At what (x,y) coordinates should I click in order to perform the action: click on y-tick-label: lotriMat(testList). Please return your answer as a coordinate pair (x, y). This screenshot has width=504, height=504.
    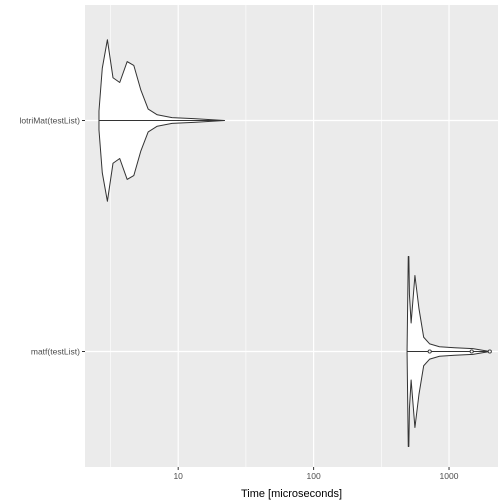
    Looking at the image, I should click on (50, 121).